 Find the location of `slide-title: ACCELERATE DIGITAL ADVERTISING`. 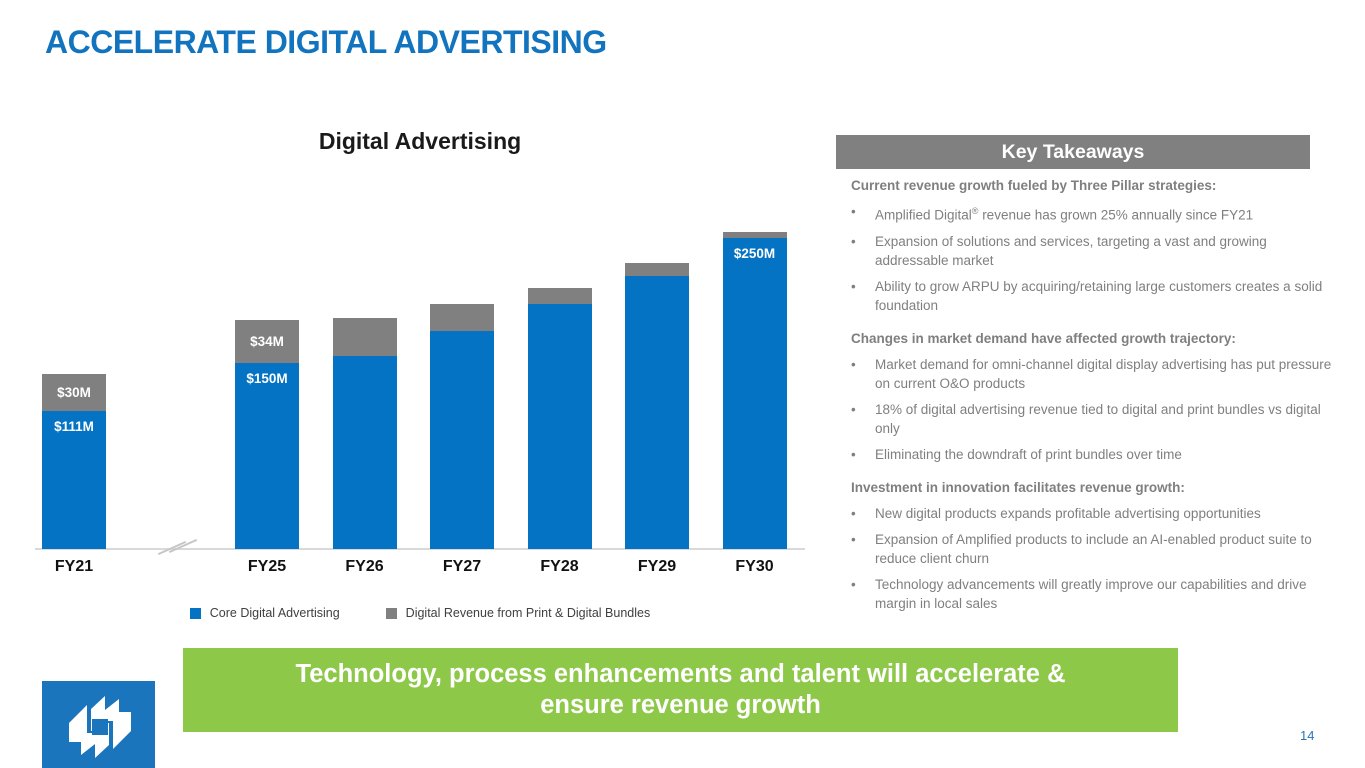

slide-title: ACCELERATE DIGITAL ADVERTISING is located at coordinates (326, 42).